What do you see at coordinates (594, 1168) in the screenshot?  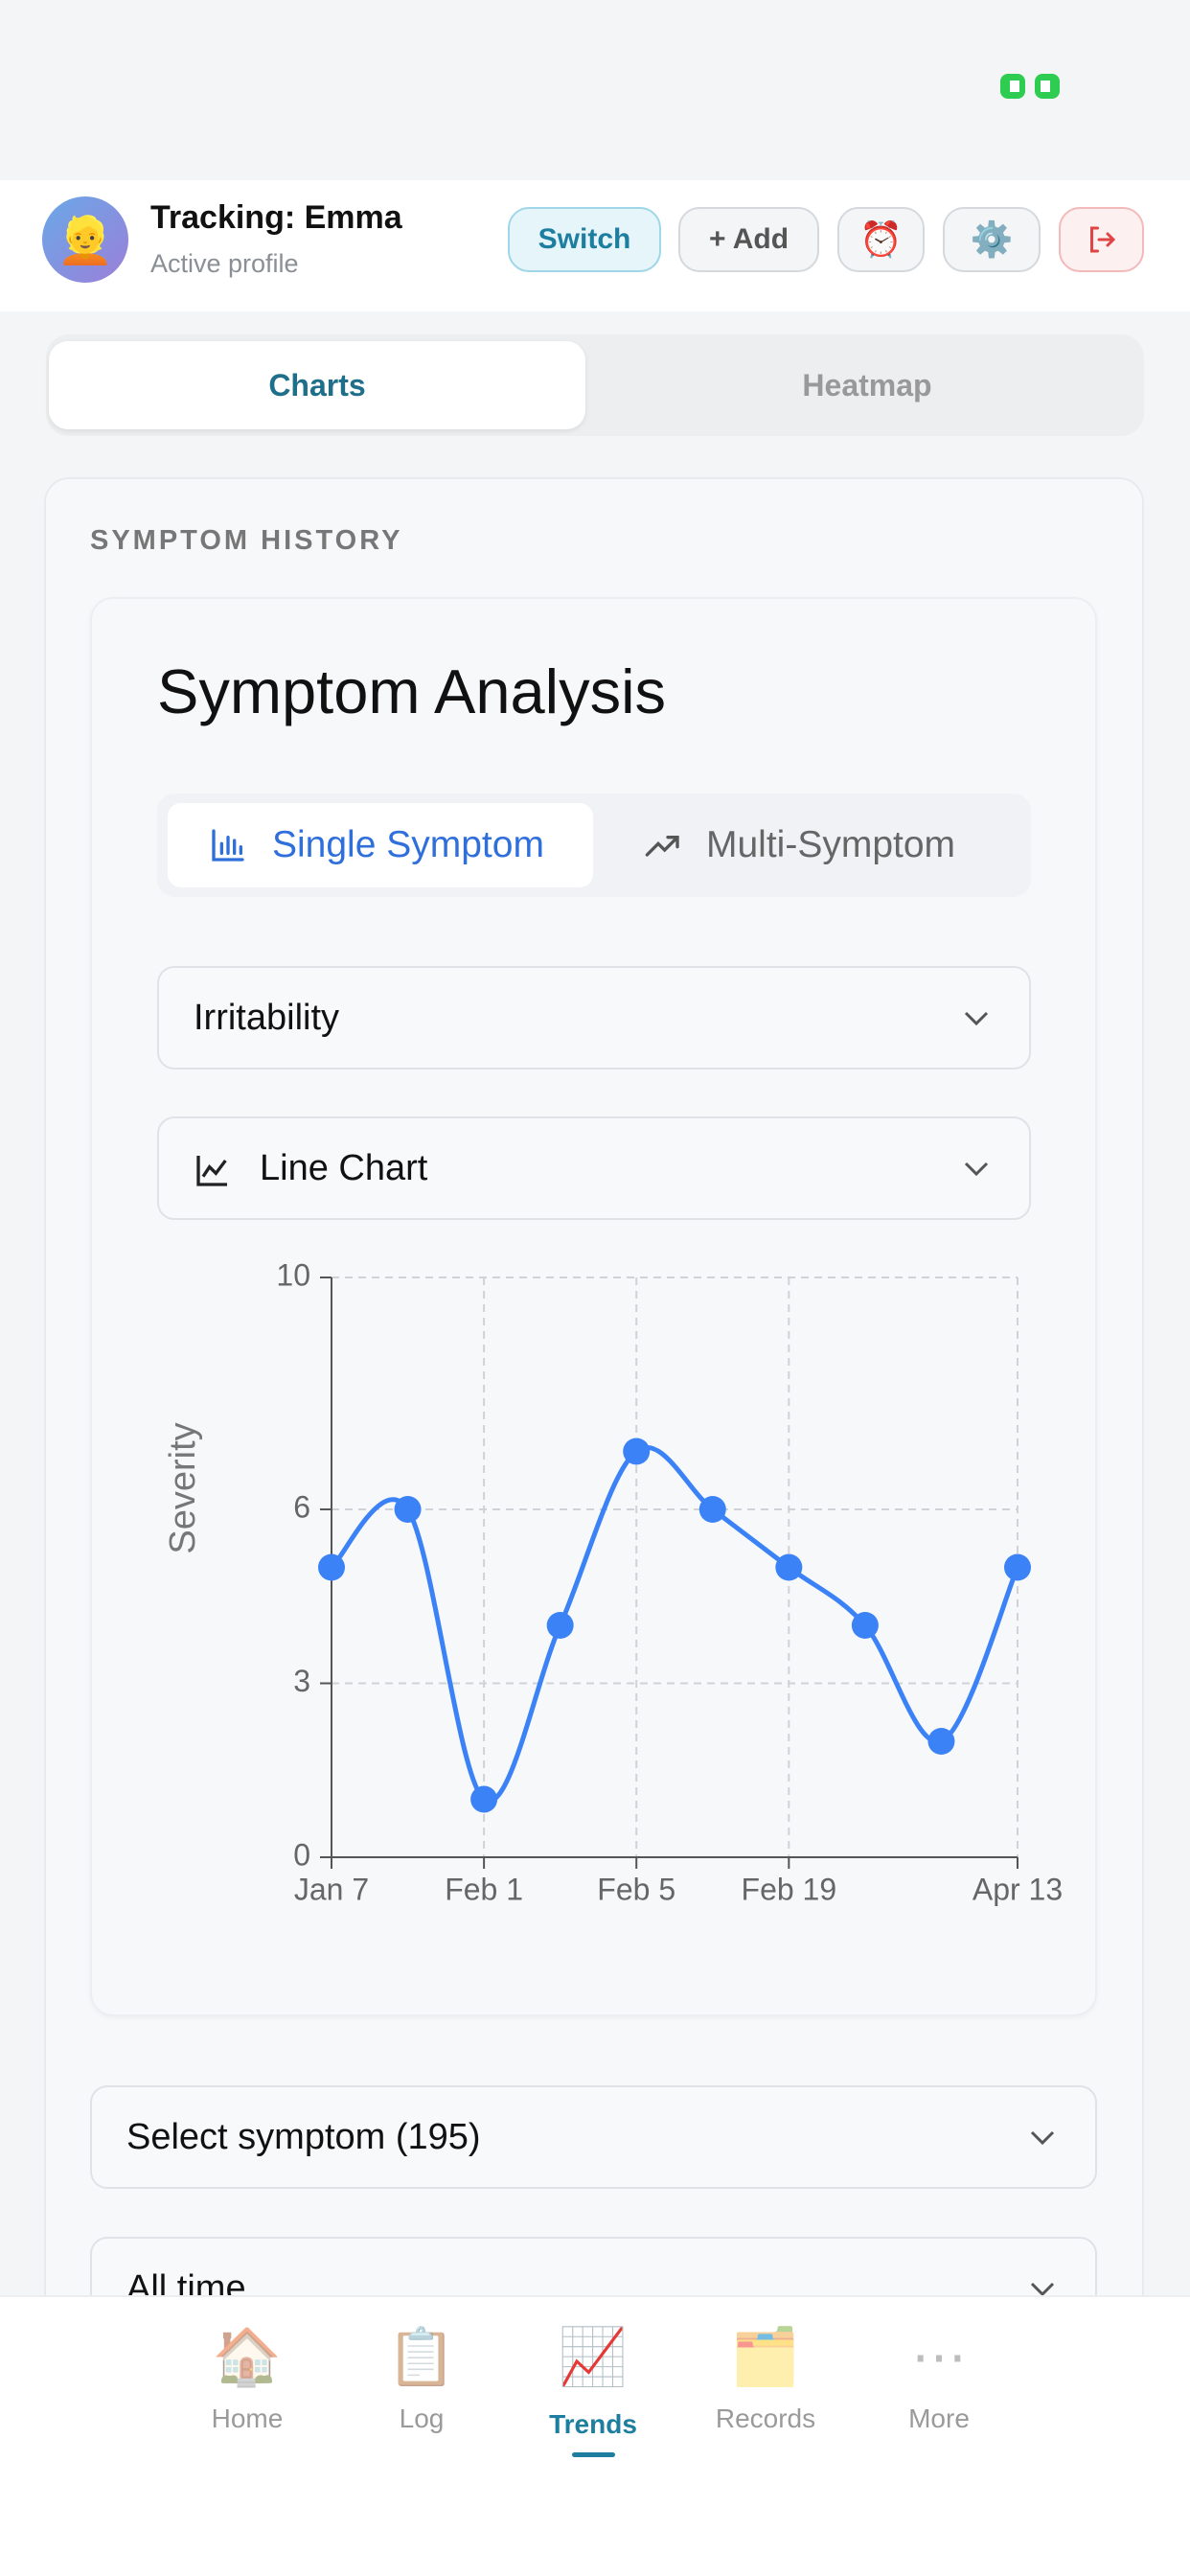 I see `chart-type-select: Line Chart` at bounding box center [594, 1168].